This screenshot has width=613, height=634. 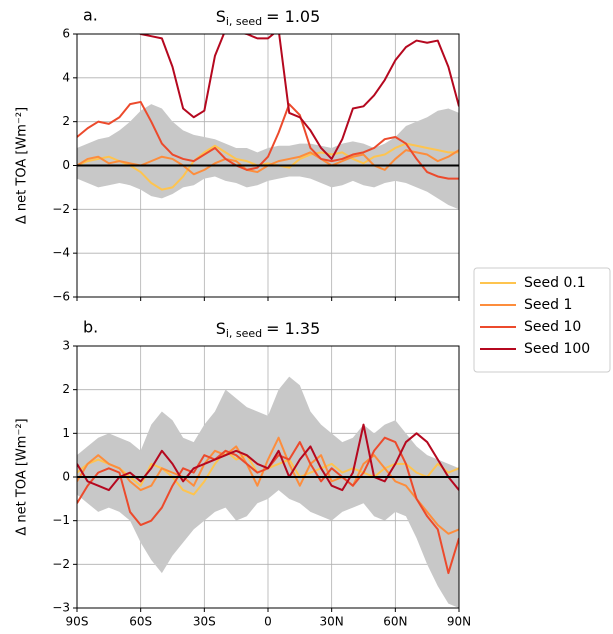 What do you see at coordinates (77, 622) in the screenshot?
I see `x-tick-label: 90S` at bounding box center [77, 622].